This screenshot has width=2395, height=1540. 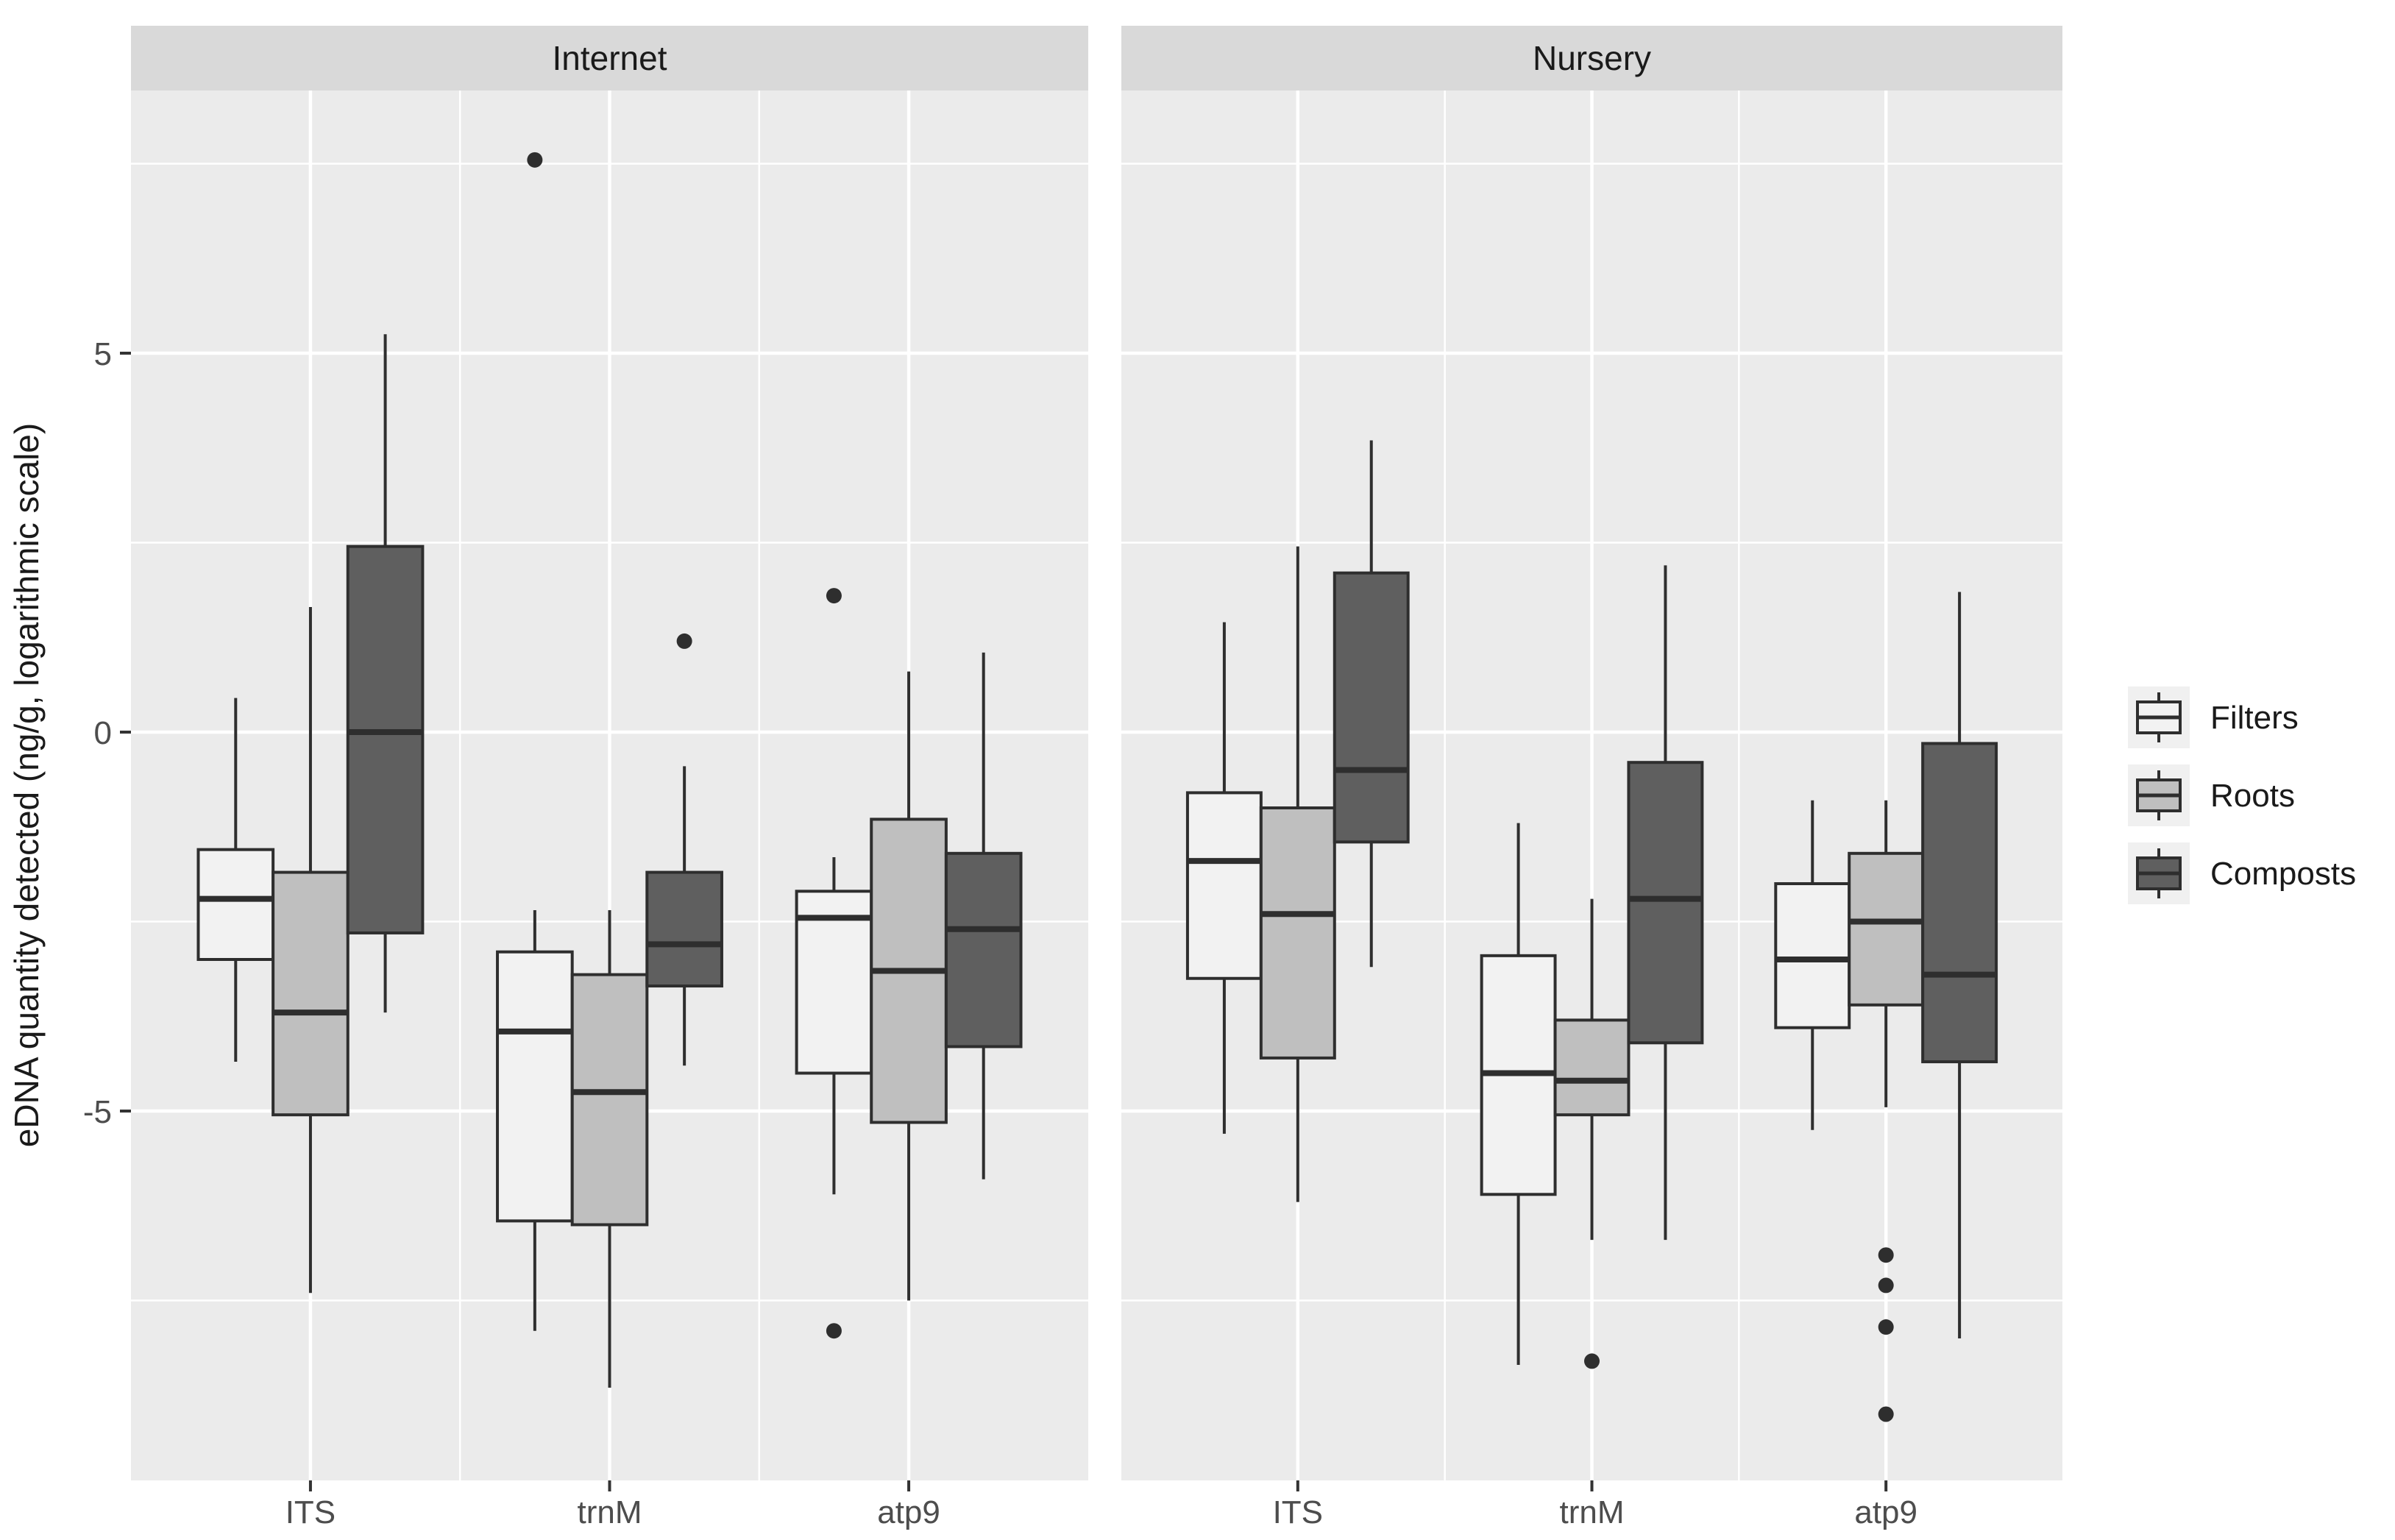 I want to click on legend-item-roots: Roots, so click(x=2211, y=795).